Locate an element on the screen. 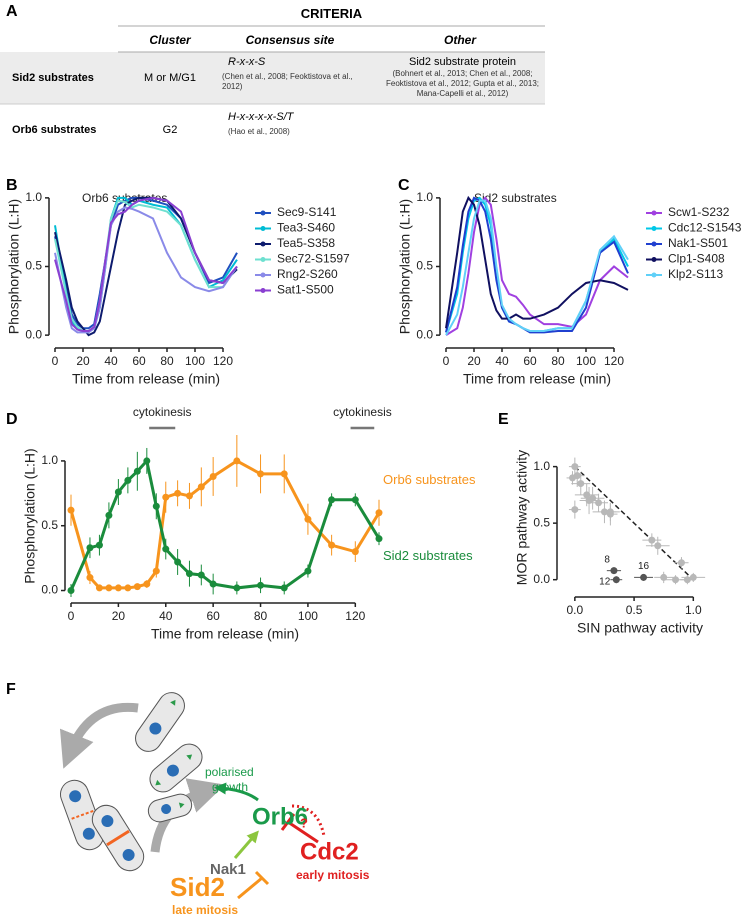 Image resolution: width=747 pixels, height=918 pixels. point-label: 16 is located at coordinates (644, 566).